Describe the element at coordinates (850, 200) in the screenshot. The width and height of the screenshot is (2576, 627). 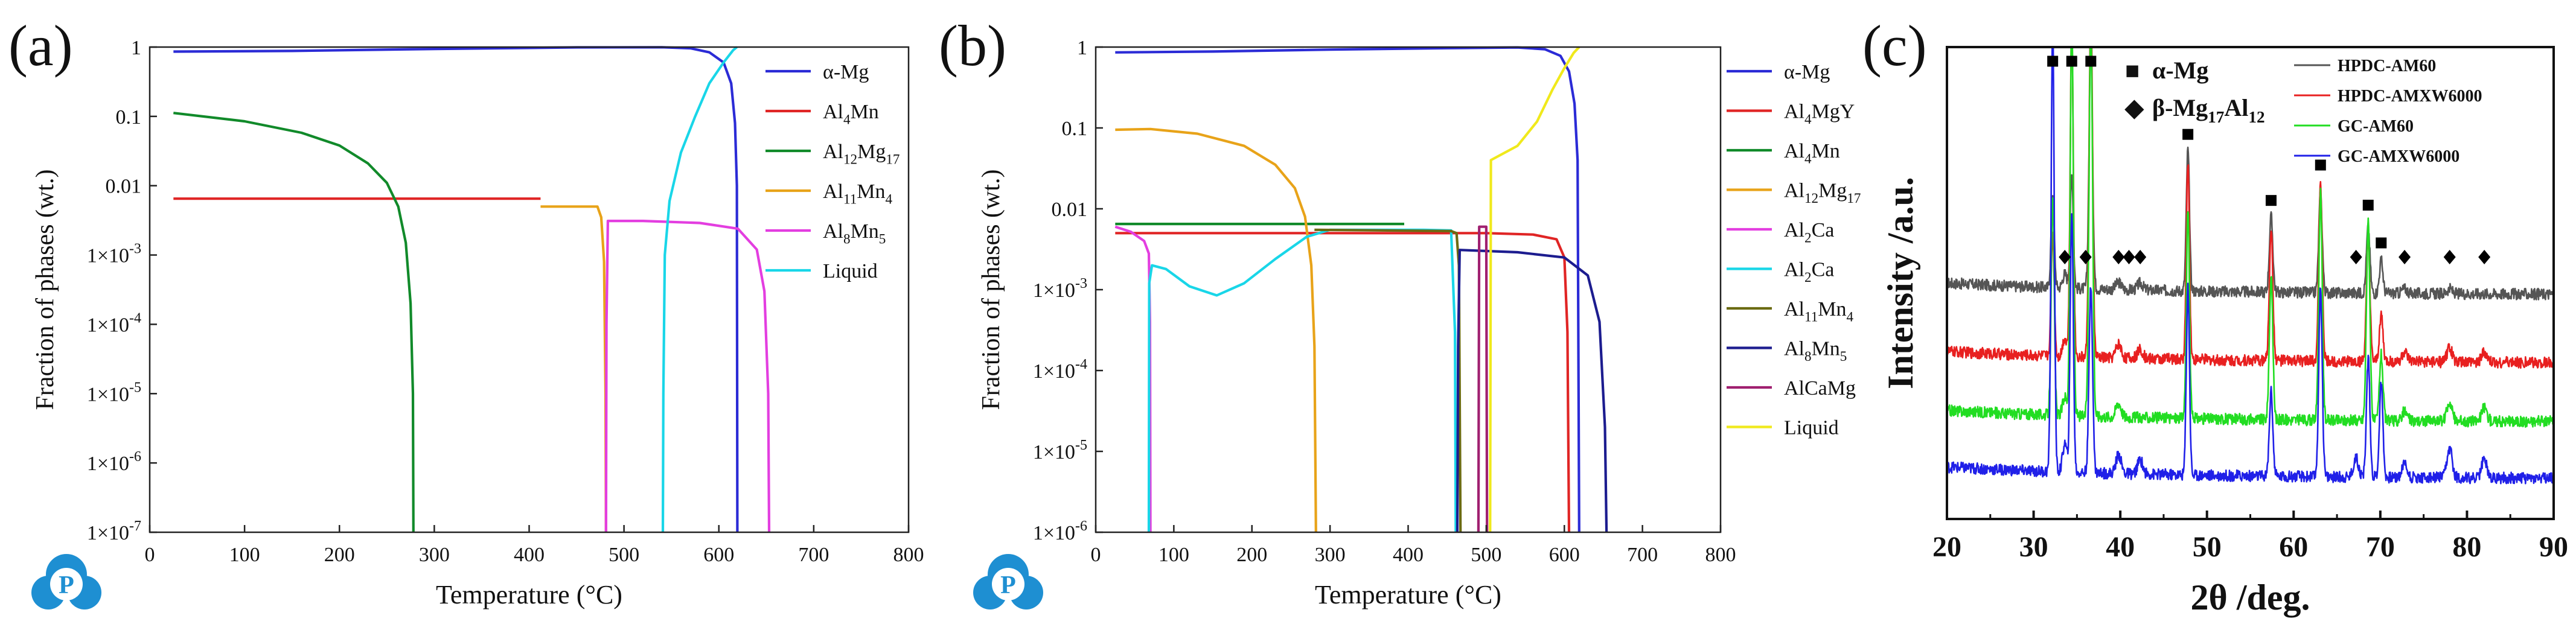
I see `formula-subscript: 11` at that location.